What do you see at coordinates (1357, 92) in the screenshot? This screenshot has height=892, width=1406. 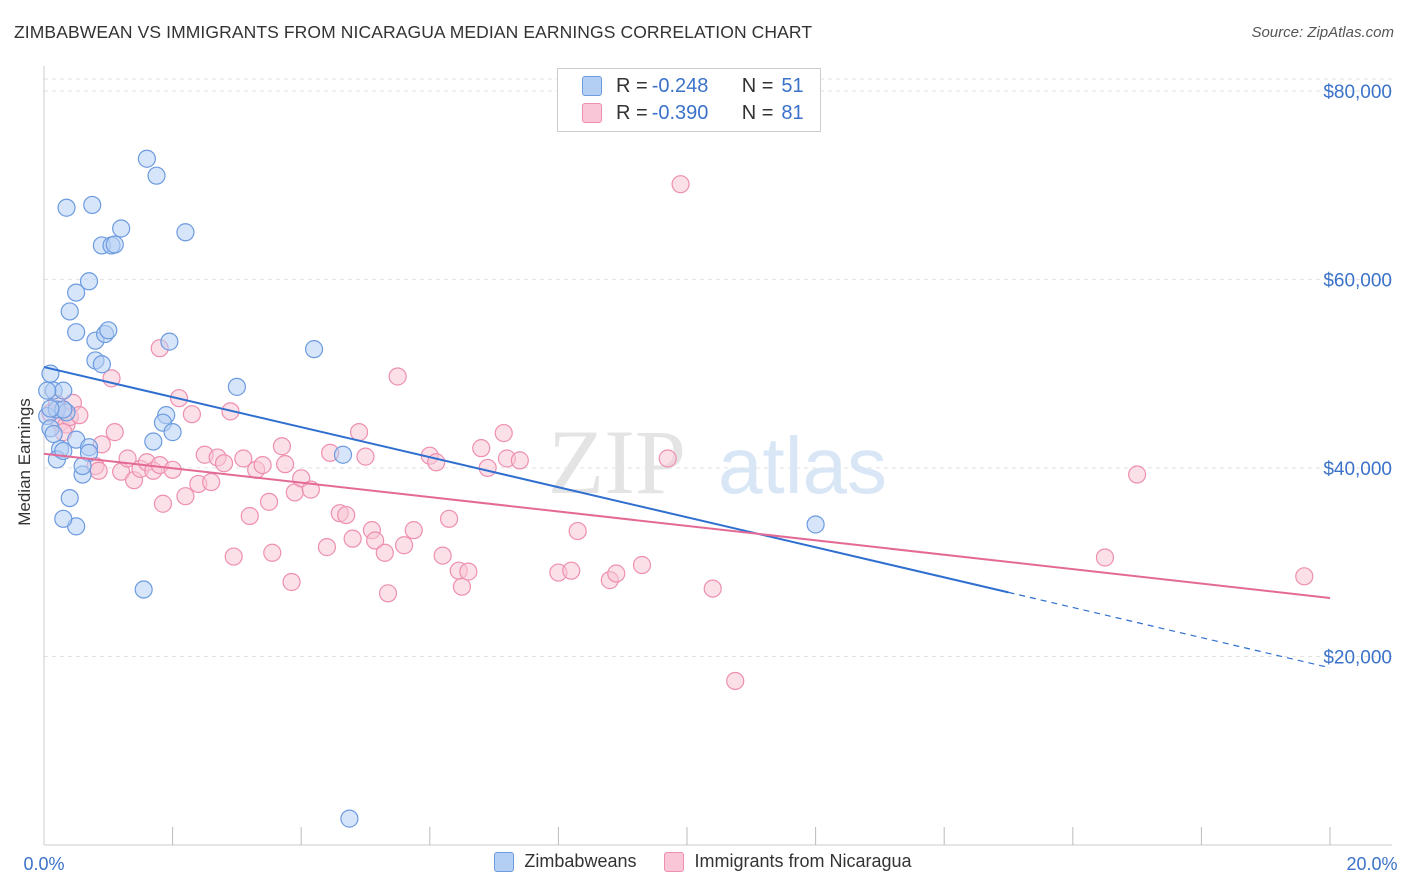 I see `y-tick-label: $80,000` at bounding box center [1357, 92].